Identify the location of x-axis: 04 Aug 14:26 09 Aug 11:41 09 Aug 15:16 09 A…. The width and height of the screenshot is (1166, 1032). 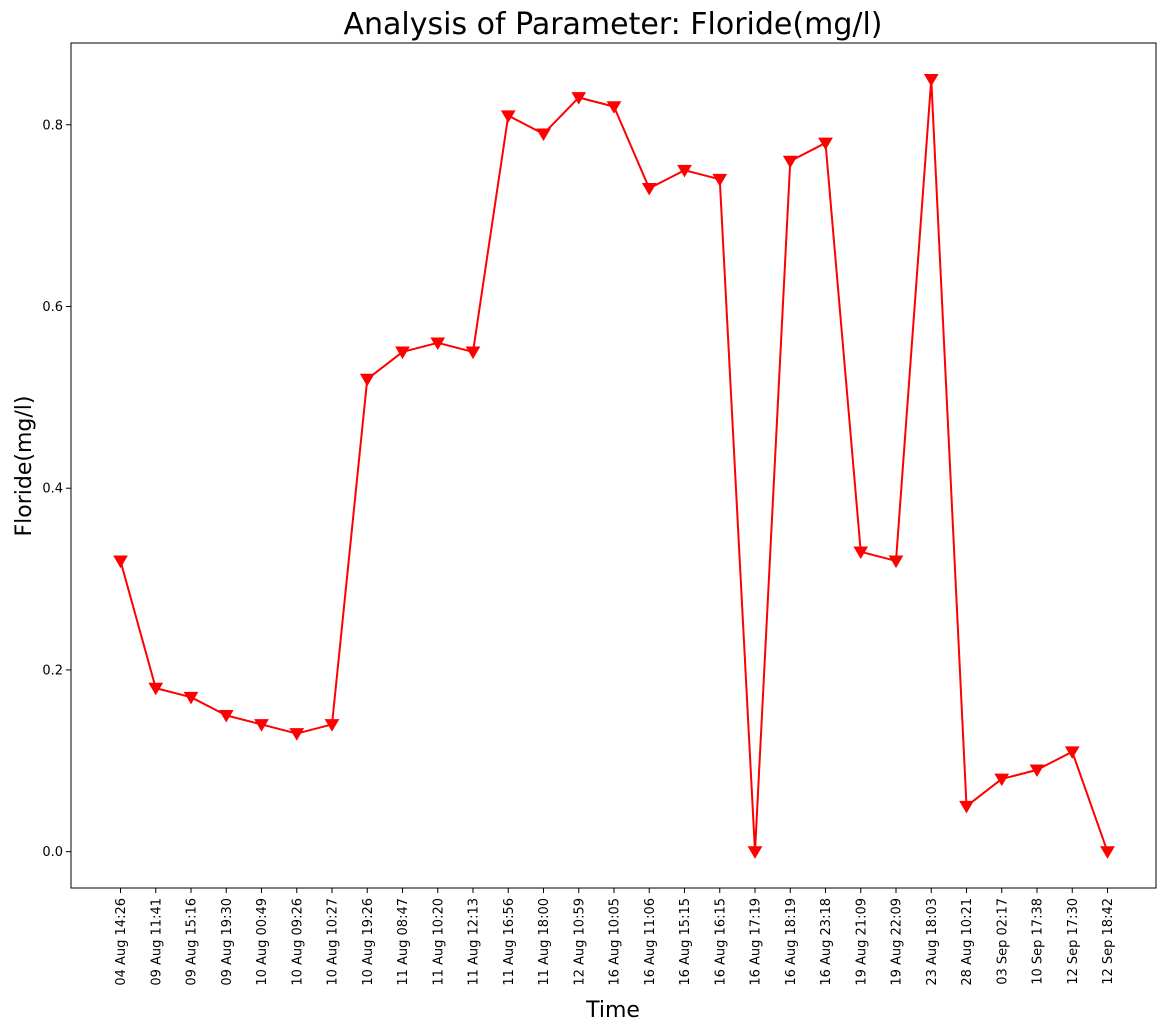
(615, 937).